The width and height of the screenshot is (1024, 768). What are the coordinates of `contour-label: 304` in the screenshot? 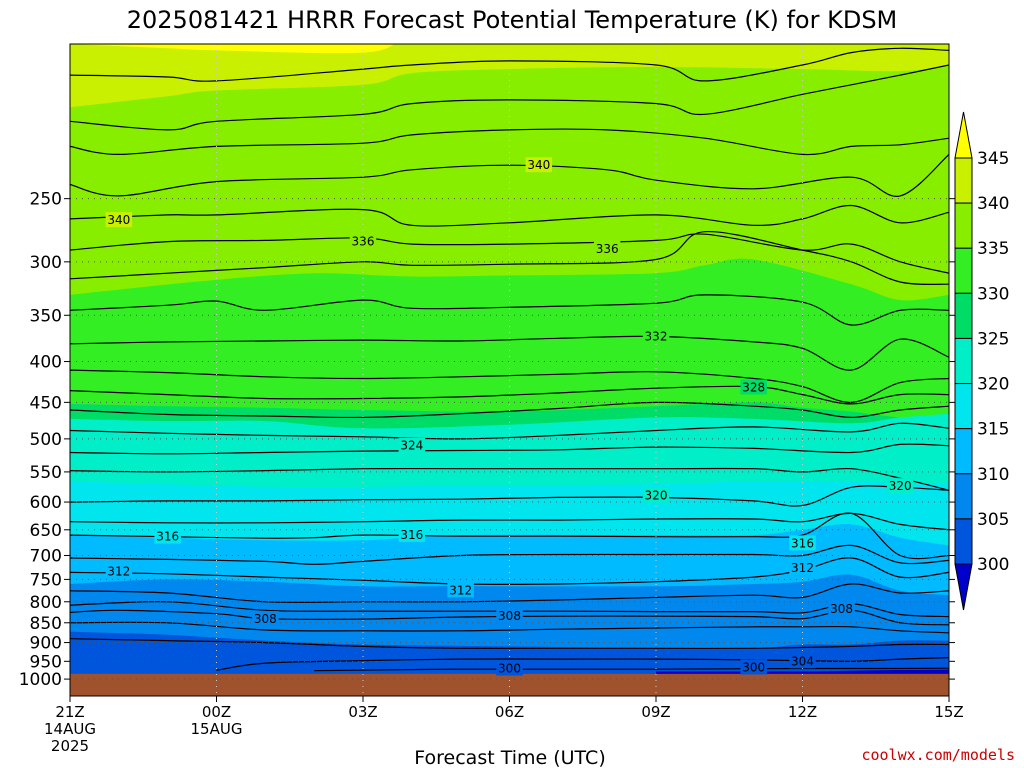 It's located at (802, 661).